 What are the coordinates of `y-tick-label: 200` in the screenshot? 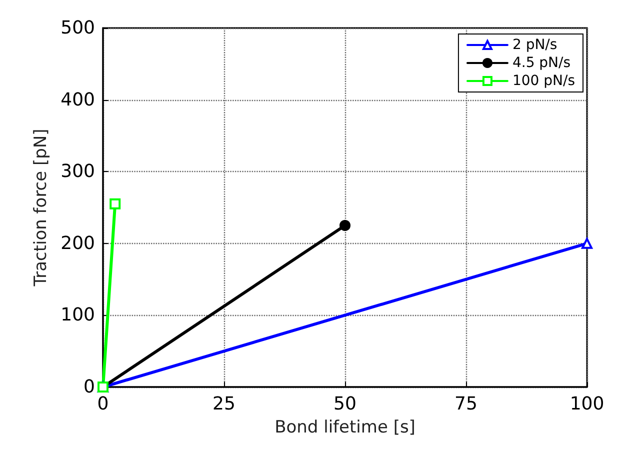 It's located at (77, 243).